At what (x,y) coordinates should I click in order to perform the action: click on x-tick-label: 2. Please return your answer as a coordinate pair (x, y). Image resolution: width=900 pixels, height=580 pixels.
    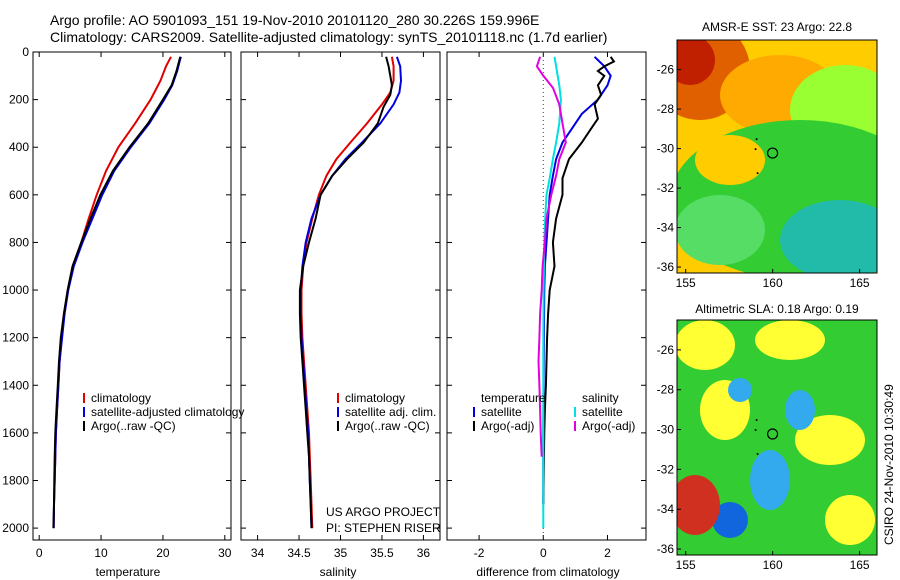
    Looking at the image, I should click on (607, 553).